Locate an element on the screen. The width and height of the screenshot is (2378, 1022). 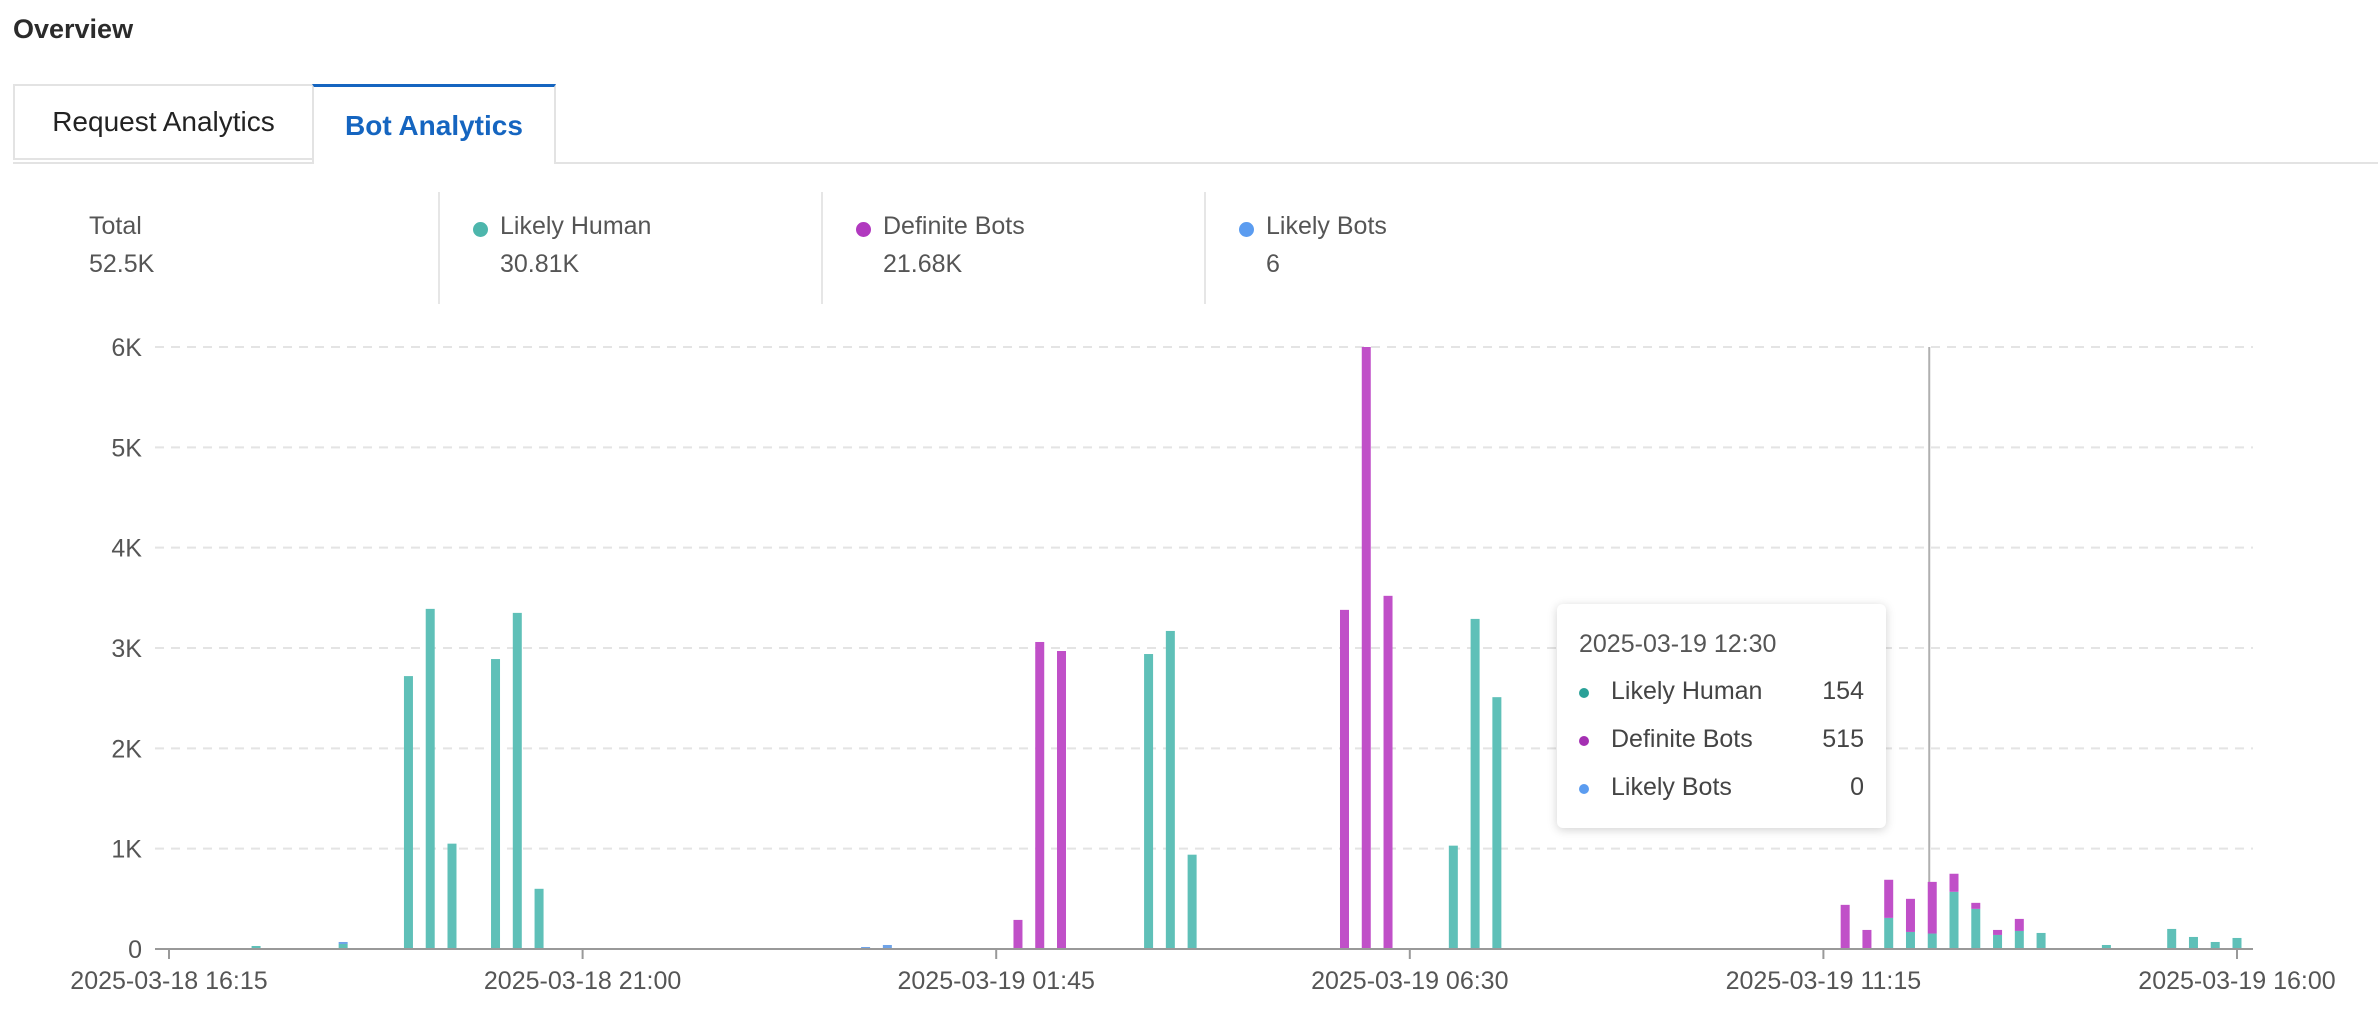
stat-definite-bots-value: 21.68K is located at coordinates (923, 264).